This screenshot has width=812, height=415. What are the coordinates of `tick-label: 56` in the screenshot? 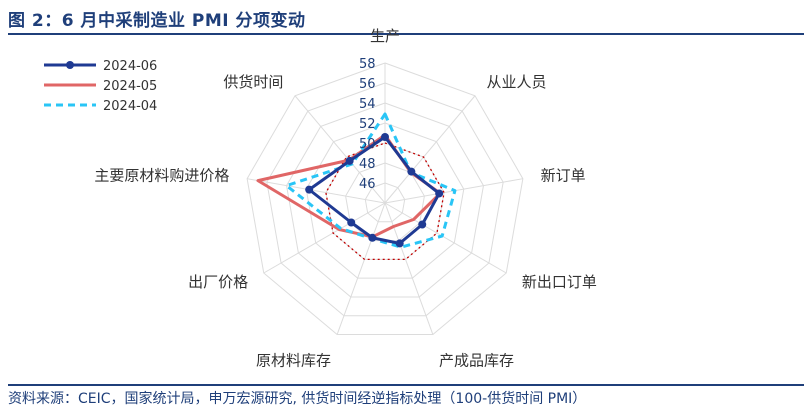 It's located at (367, 84).